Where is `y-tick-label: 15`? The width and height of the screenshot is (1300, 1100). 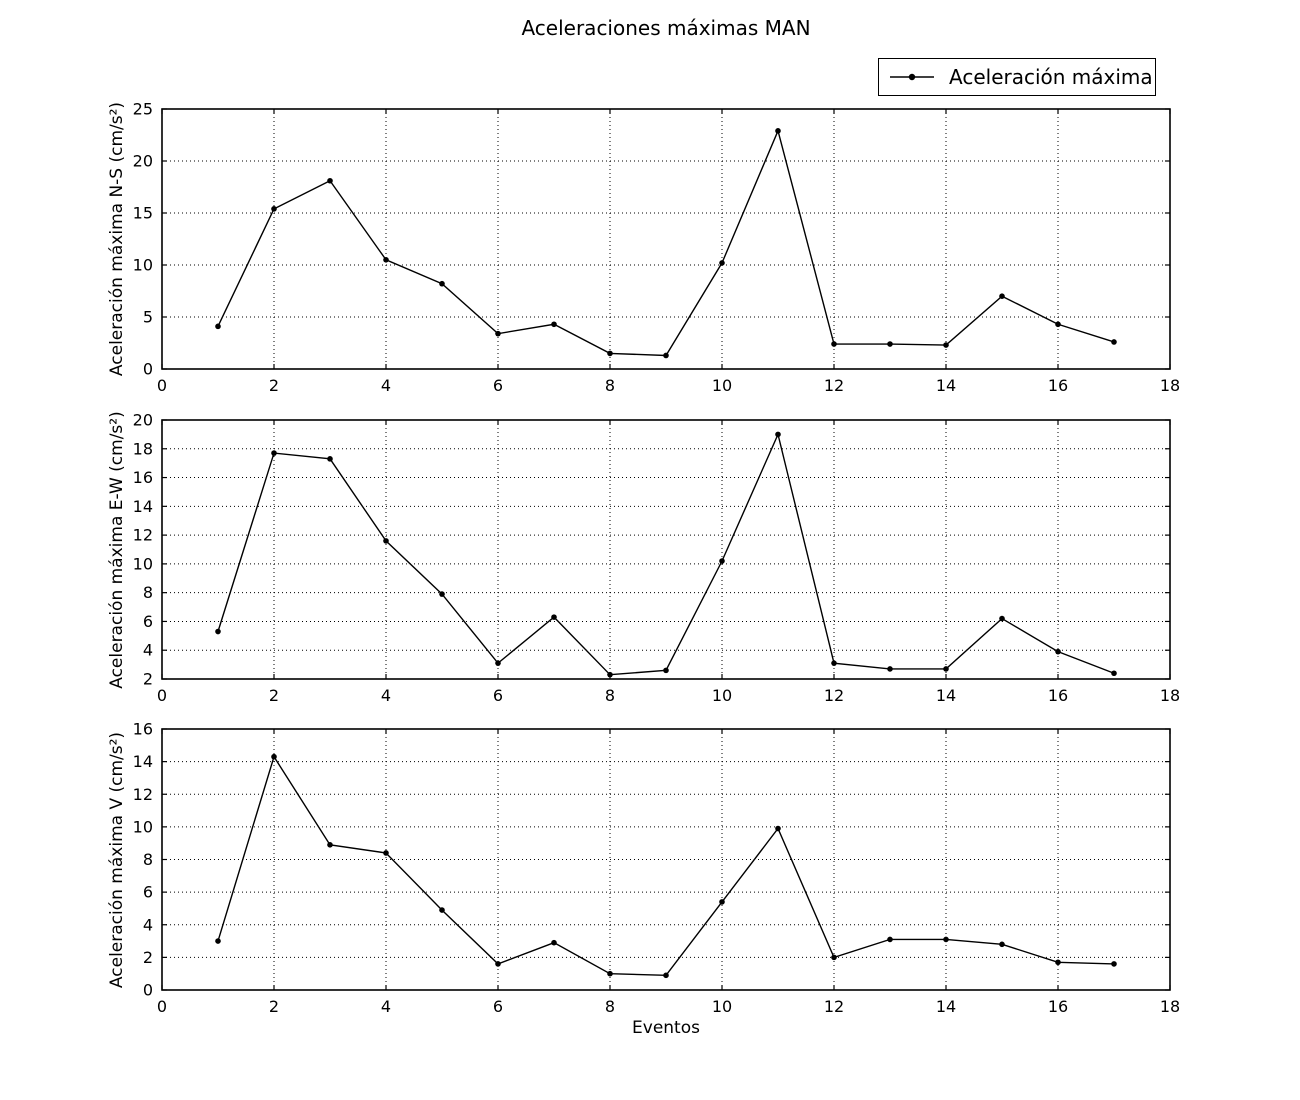
y-tick-label: 15 is located at coordinates (143, 213).